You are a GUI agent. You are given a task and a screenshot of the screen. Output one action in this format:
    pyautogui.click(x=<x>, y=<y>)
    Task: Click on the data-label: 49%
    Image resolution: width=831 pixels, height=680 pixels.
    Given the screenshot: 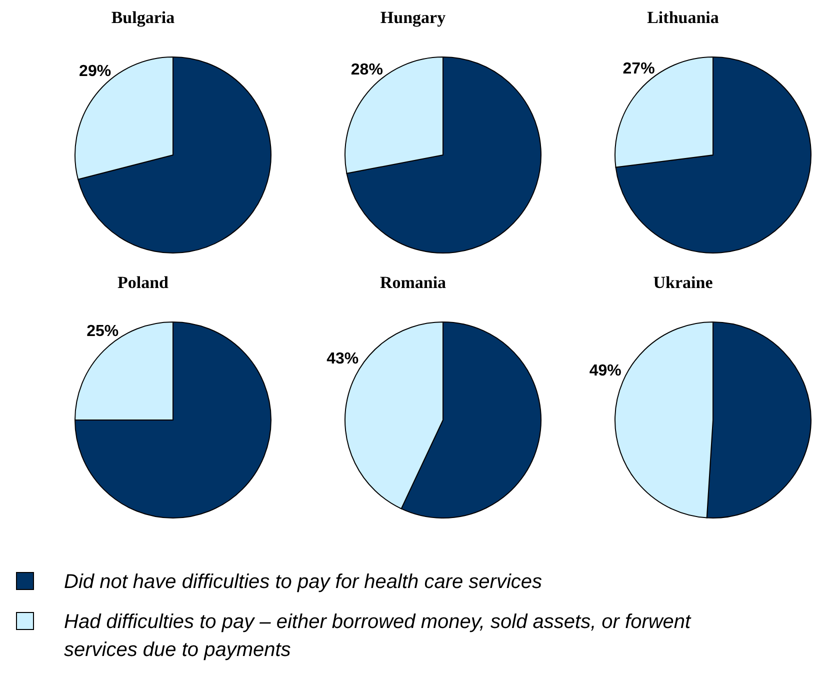 What is the action you would take?
    pyautogui.click(x=605, y=371)
    